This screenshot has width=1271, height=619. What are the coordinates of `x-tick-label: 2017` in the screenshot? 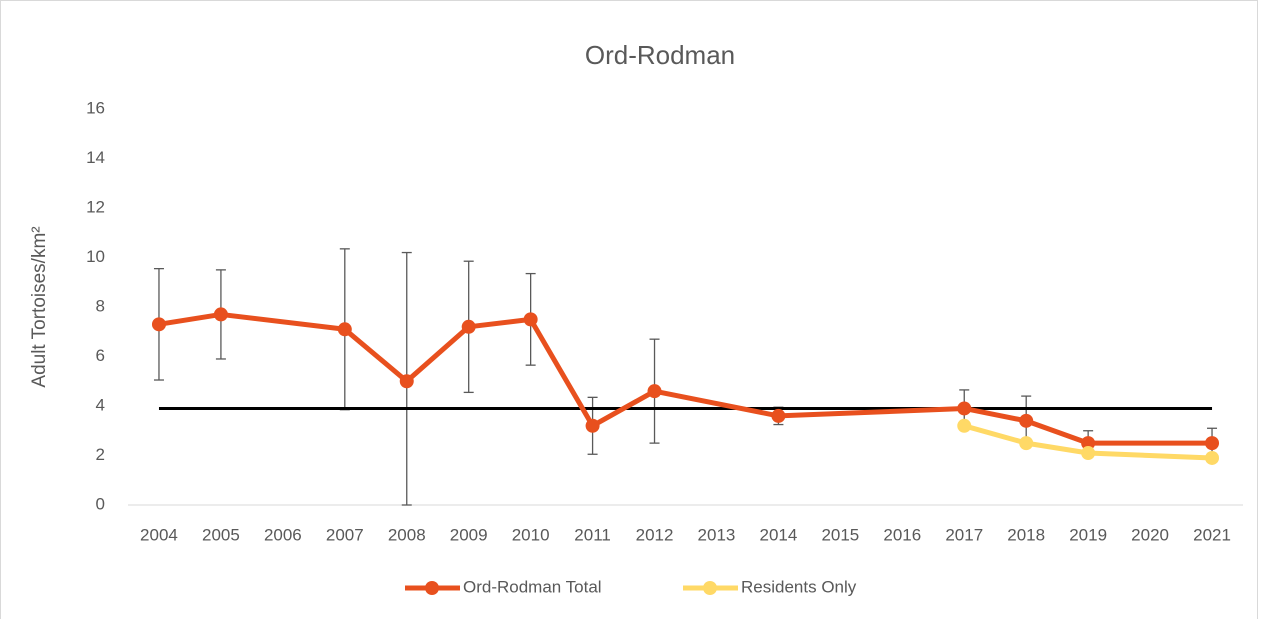 It's located at (964, 534).